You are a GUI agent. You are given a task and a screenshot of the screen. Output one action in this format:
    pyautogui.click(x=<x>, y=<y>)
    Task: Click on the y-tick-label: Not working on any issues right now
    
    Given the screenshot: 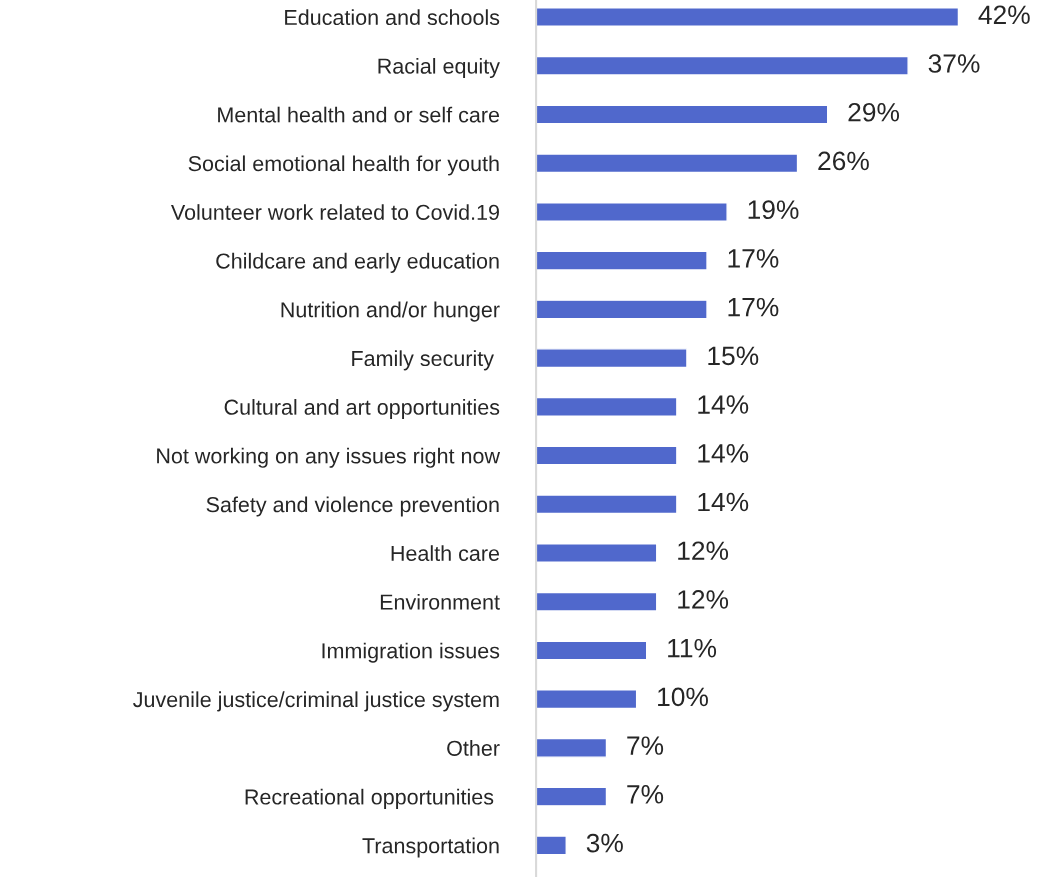 What is the action you would take?
    pyautogui.click(x=329, y=457)
    